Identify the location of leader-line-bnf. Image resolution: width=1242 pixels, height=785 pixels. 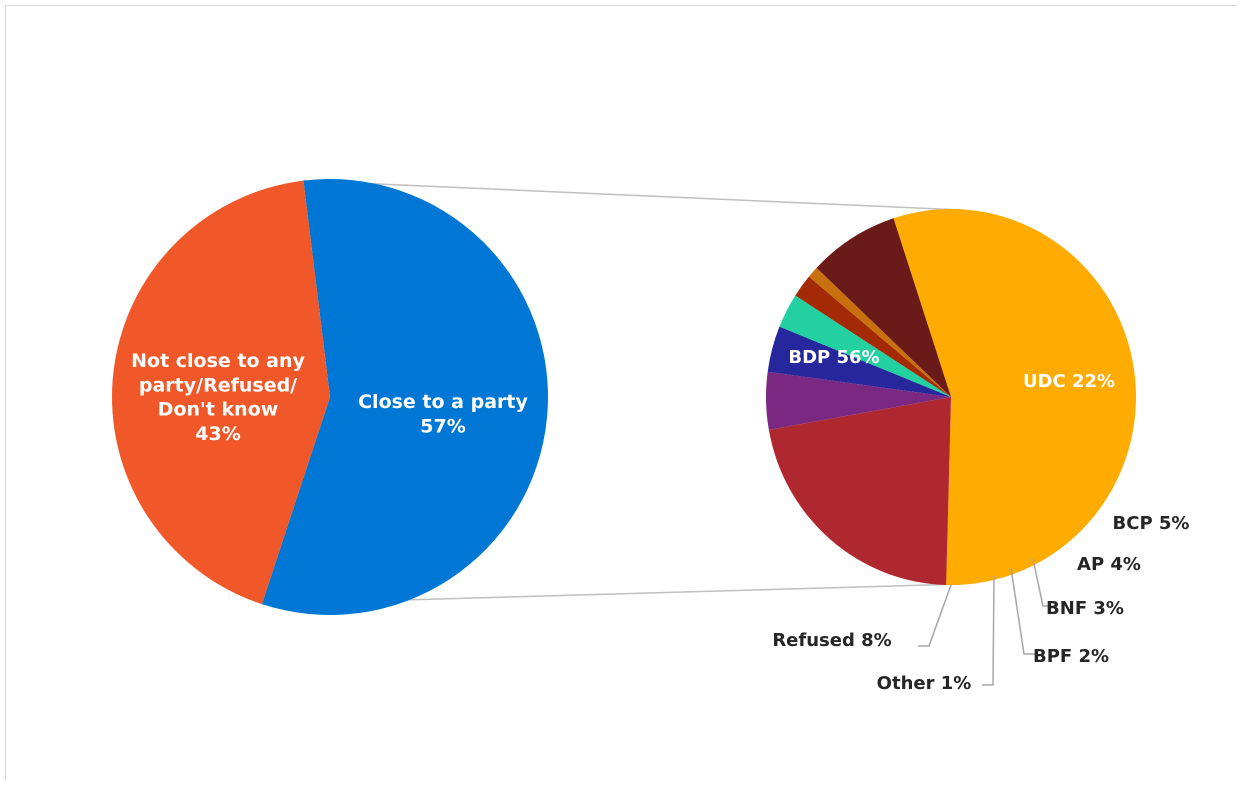
(1044, 582).